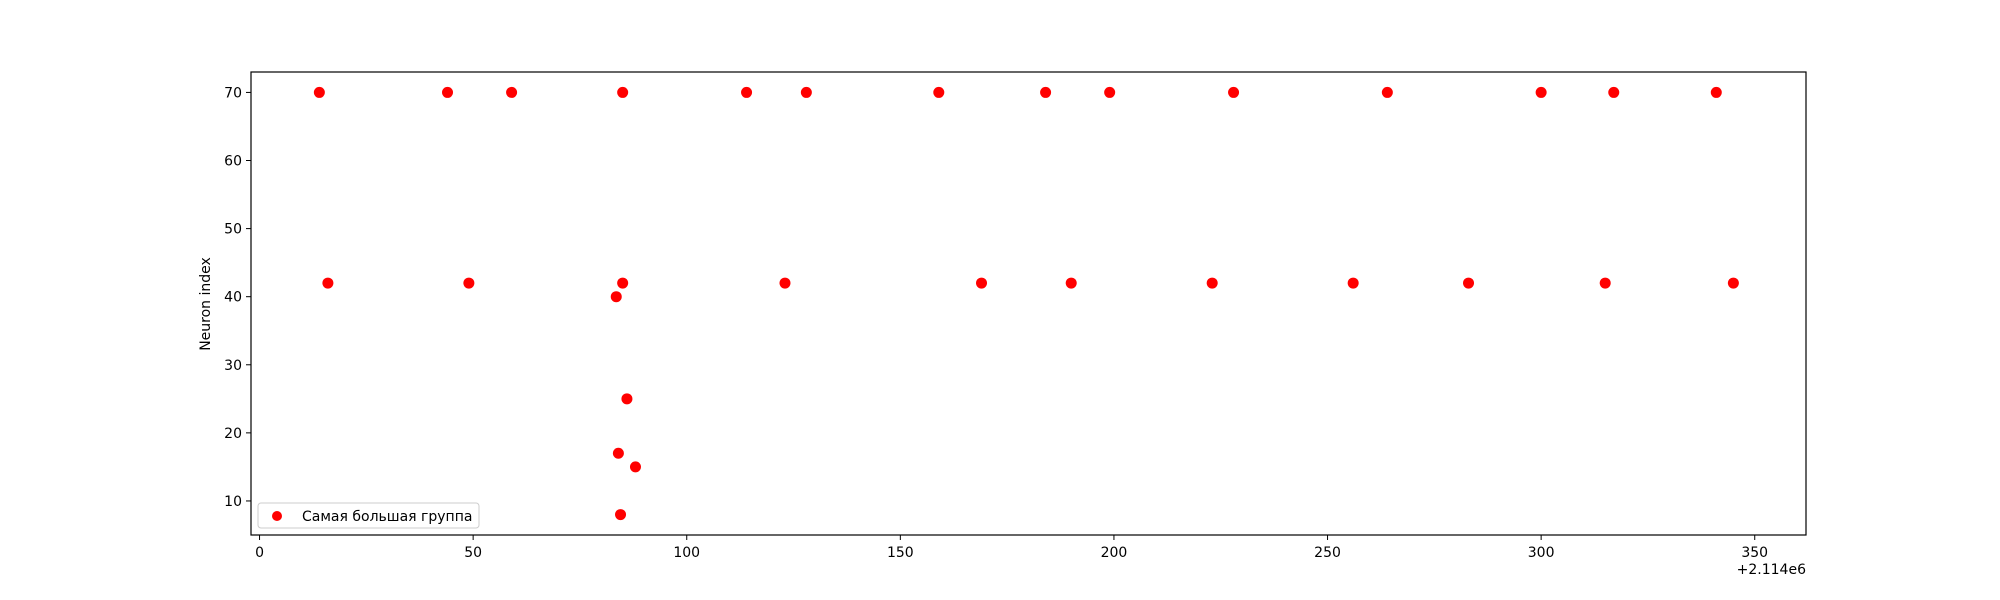  What do you see at coordinates (277, 516) in the screenshot?
I see `legend-marker` at bounding box center [277, 516].